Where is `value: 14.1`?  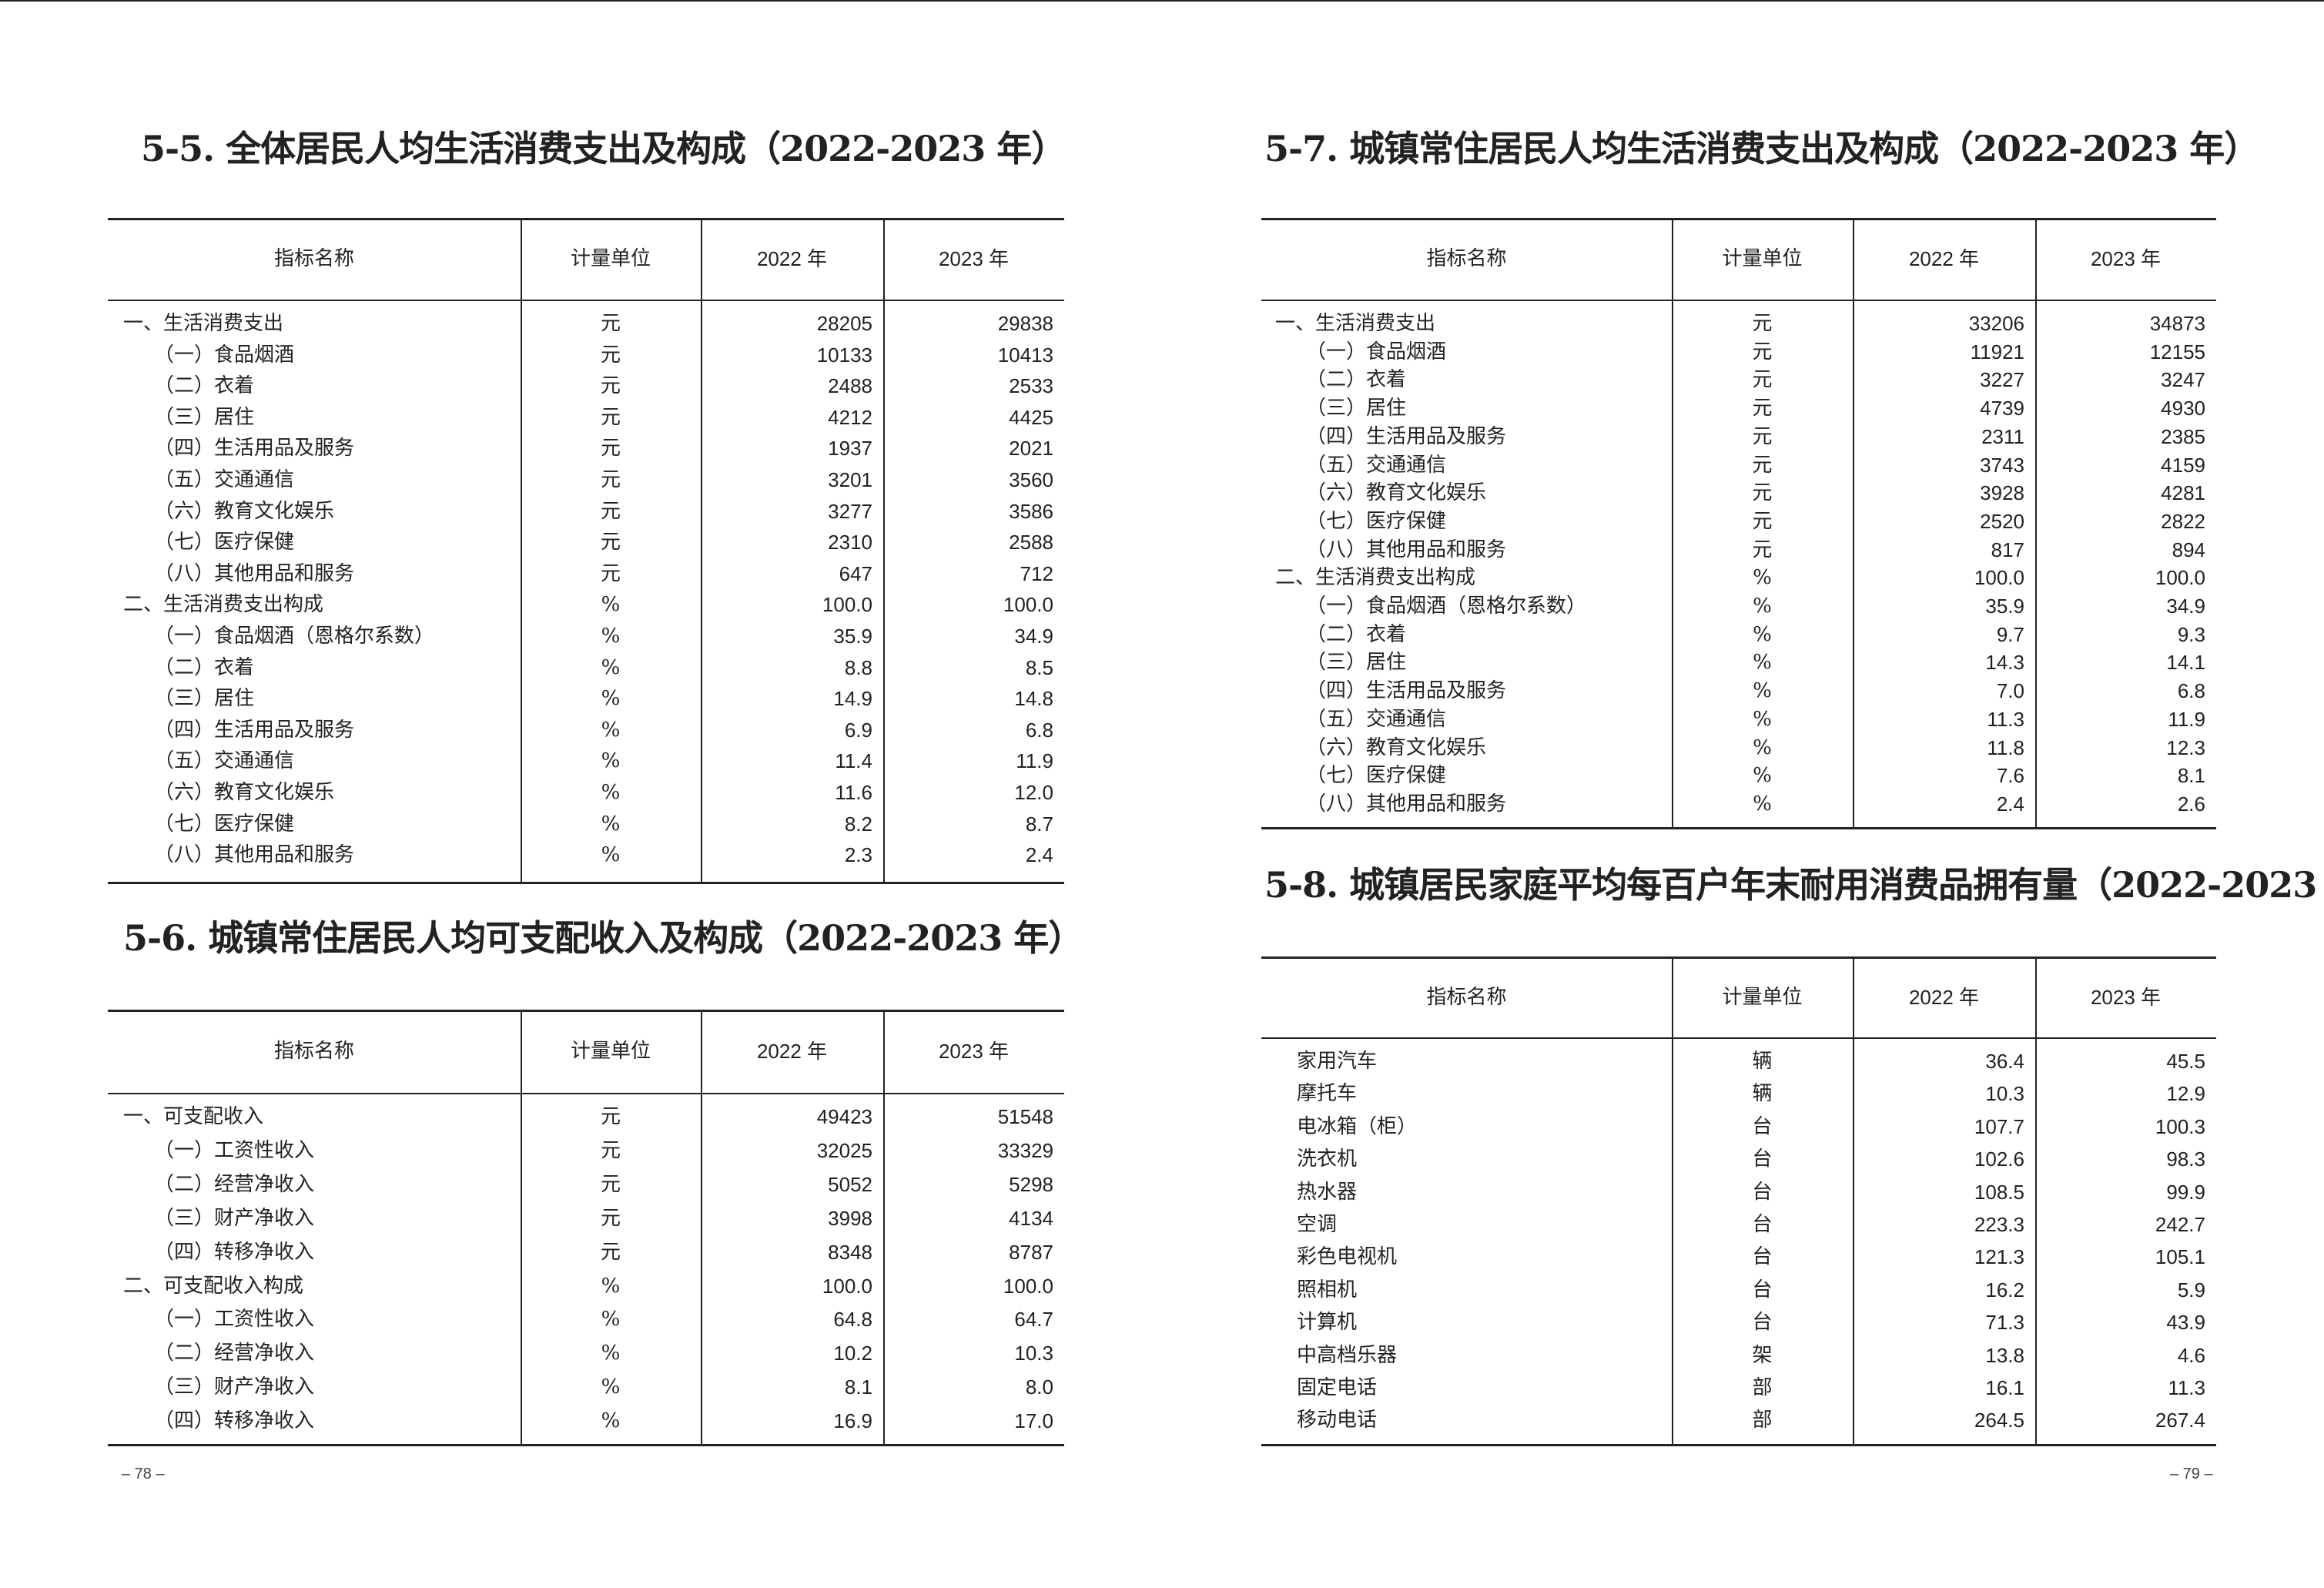
value: 14.1 is located at coordinates (2185, 663).